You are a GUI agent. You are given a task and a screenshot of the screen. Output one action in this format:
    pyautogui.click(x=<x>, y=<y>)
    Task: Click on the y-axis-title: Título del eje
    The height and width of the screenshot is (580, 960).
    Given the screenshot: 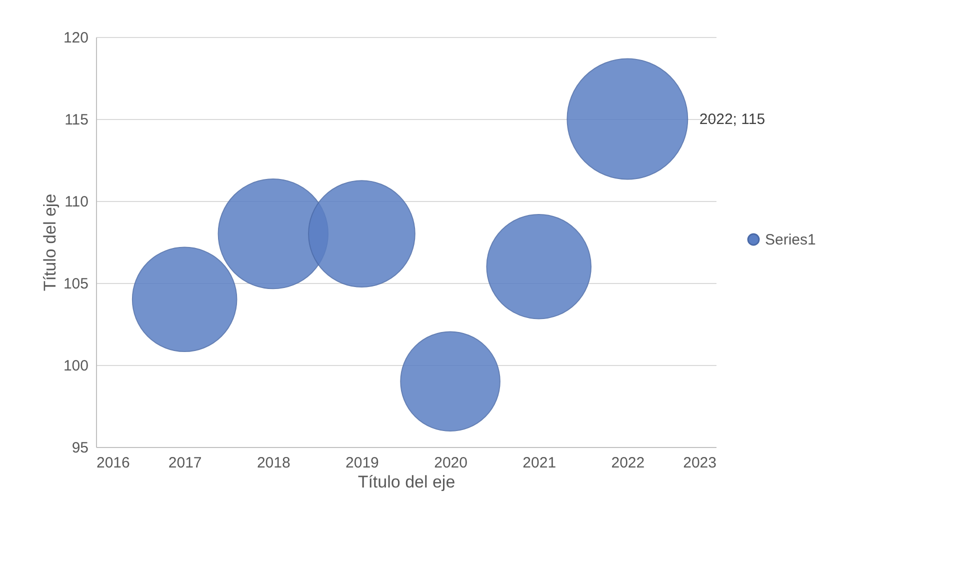 What is the action you would take?
    pyautogui.click(x=50, y=243)
    